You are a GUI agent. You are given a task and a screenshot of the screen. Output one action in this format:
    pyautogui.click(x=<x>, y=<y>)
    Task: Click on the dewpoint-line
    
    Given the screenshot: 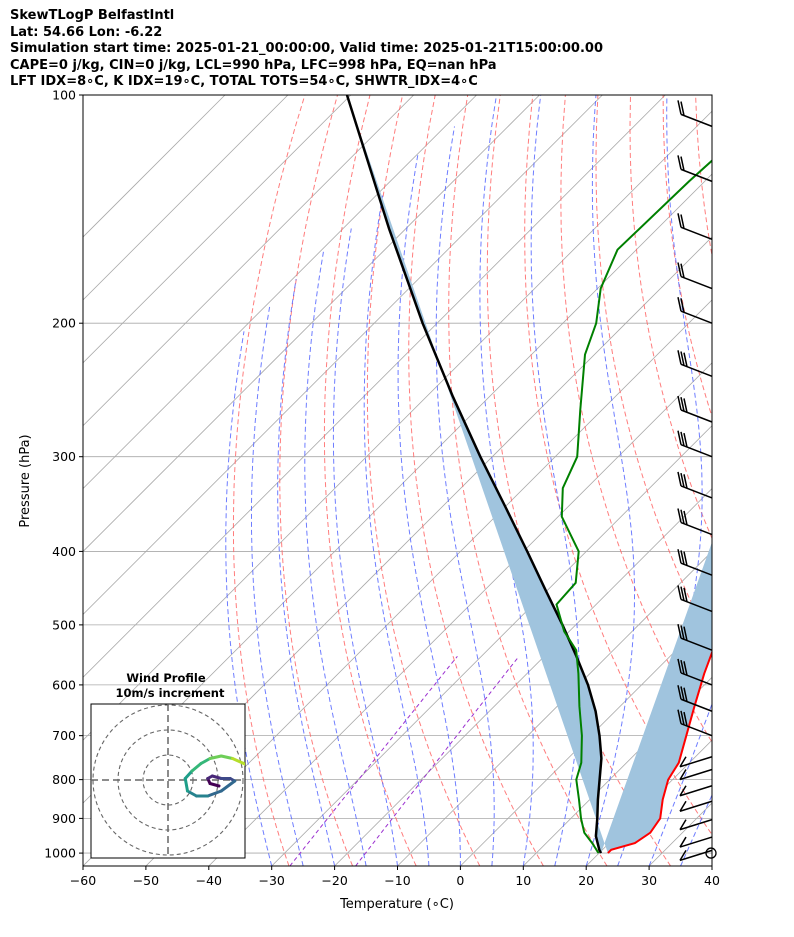 What is the action you would take?
    pyautogui.click(x=633, y=506)
    